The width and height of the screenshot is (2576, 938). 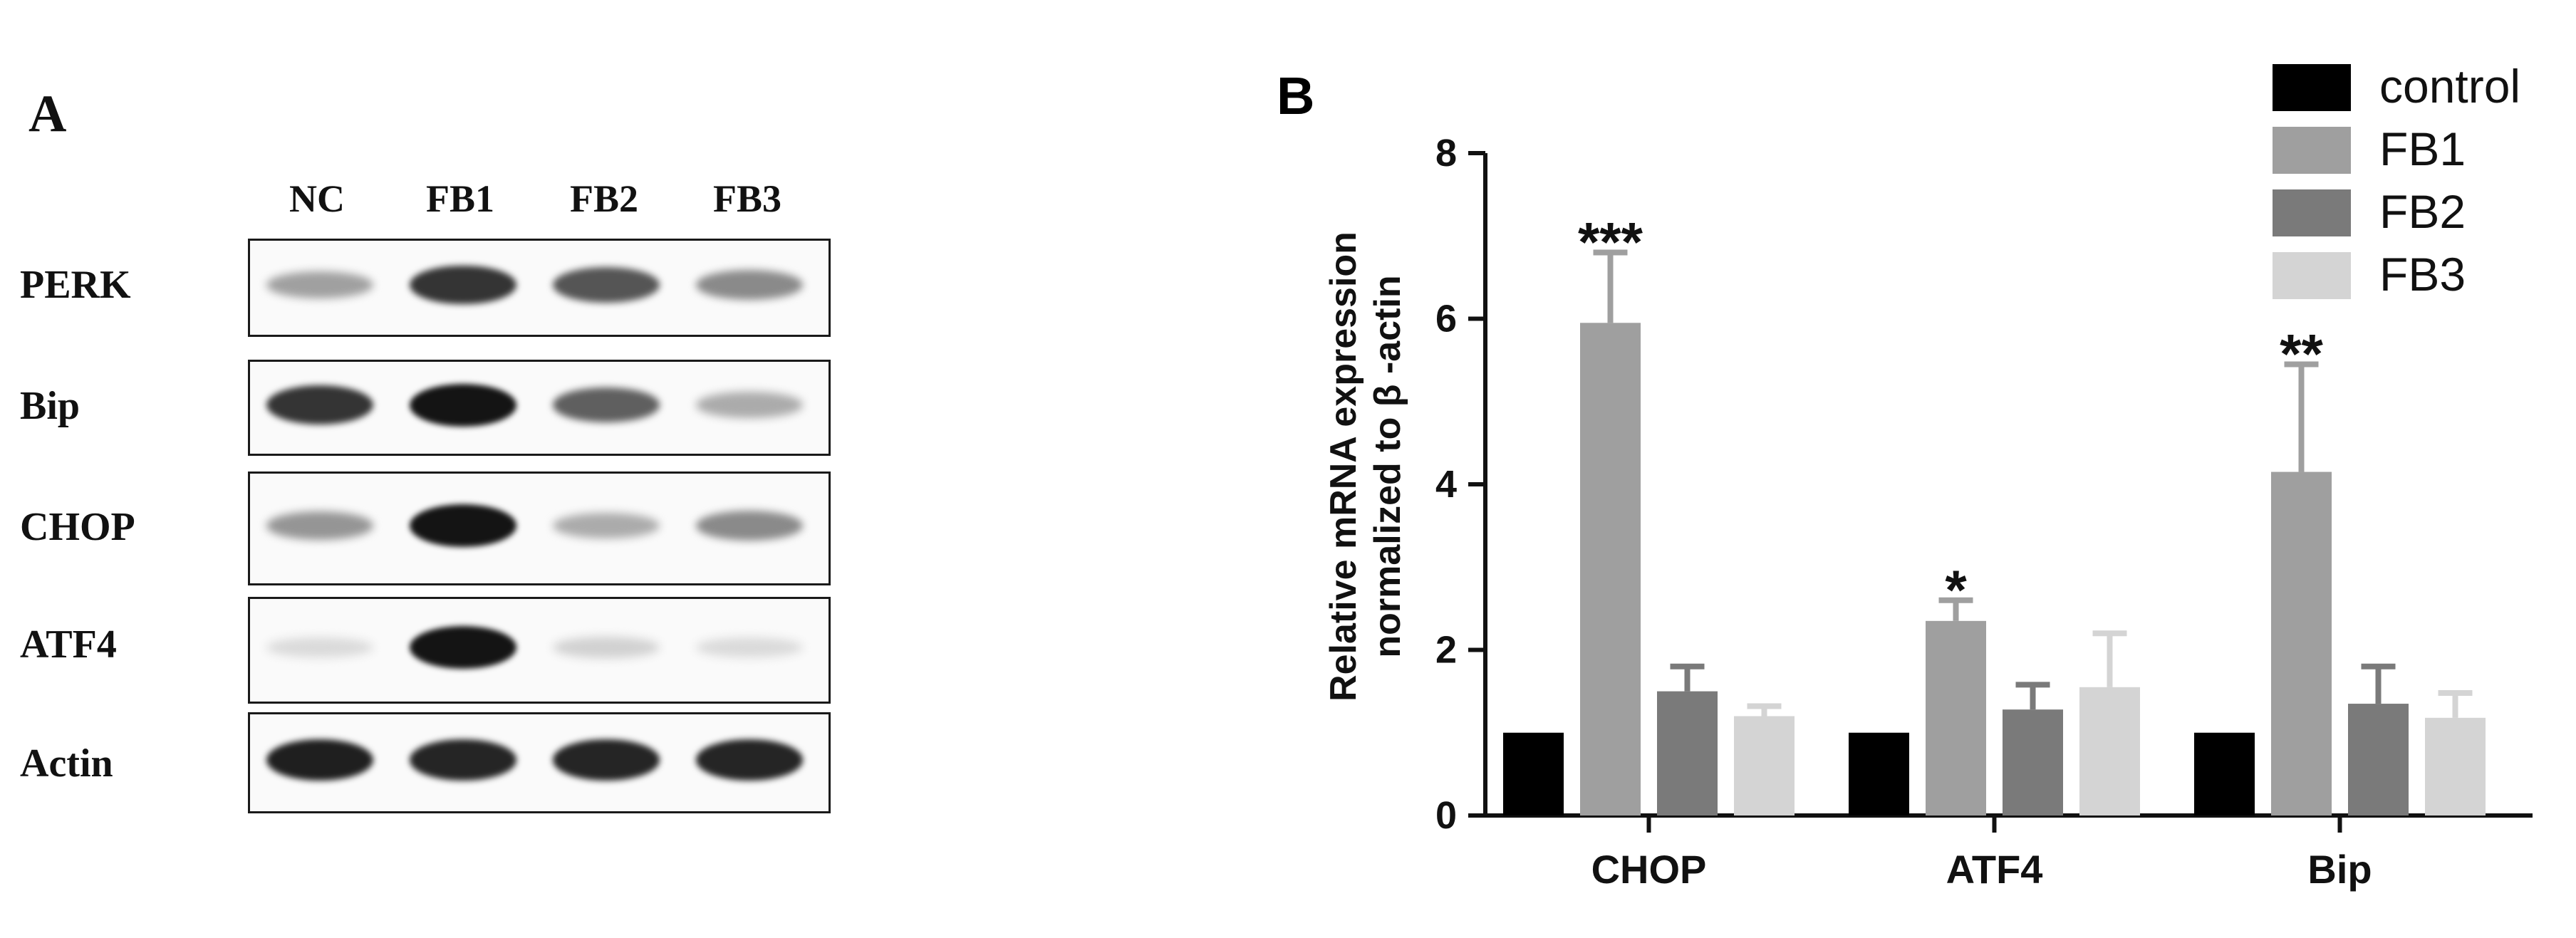 I want to click on blot-row-label: PERK, so click(x=75, y=285).